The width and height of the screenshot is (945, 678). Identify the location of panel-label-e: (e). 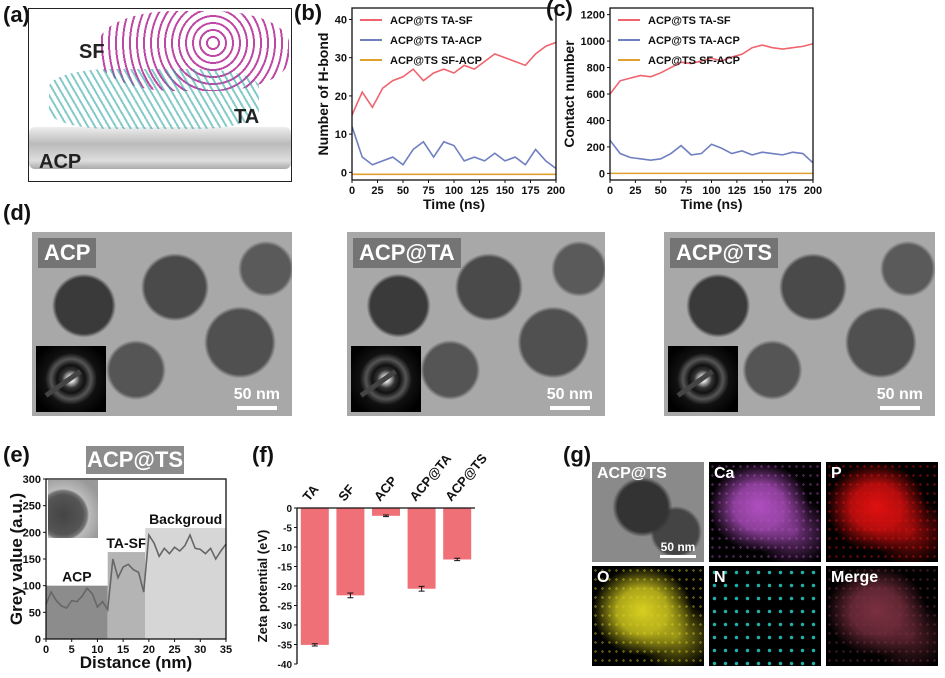
(16, 454).